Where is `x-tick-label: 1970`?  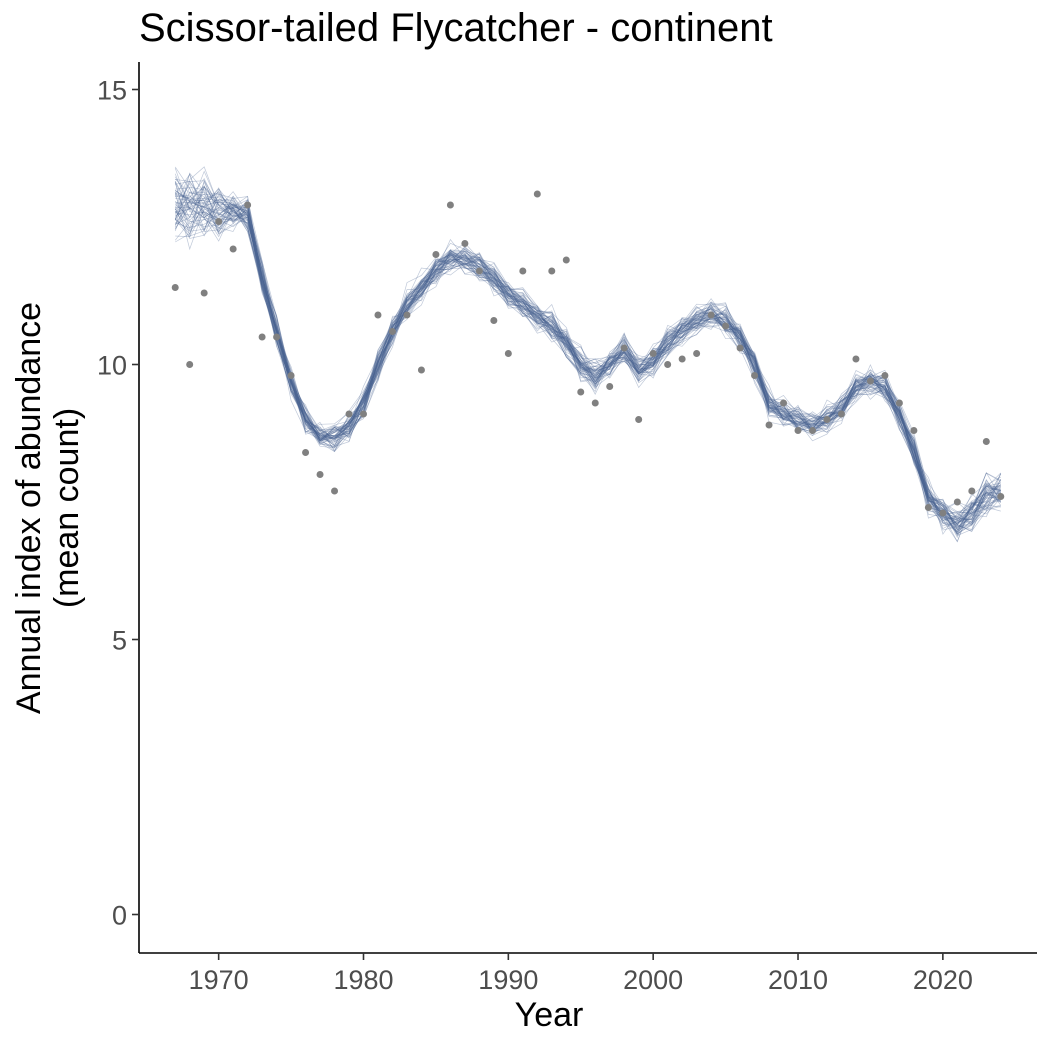 x-tick-label: 1970 is located at coordinates (219, 980).